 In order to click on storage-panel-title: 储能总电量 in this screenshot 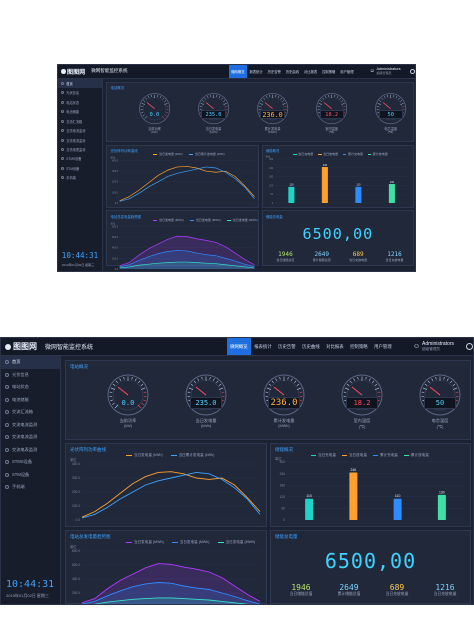, I will do `click(286, 536)`.